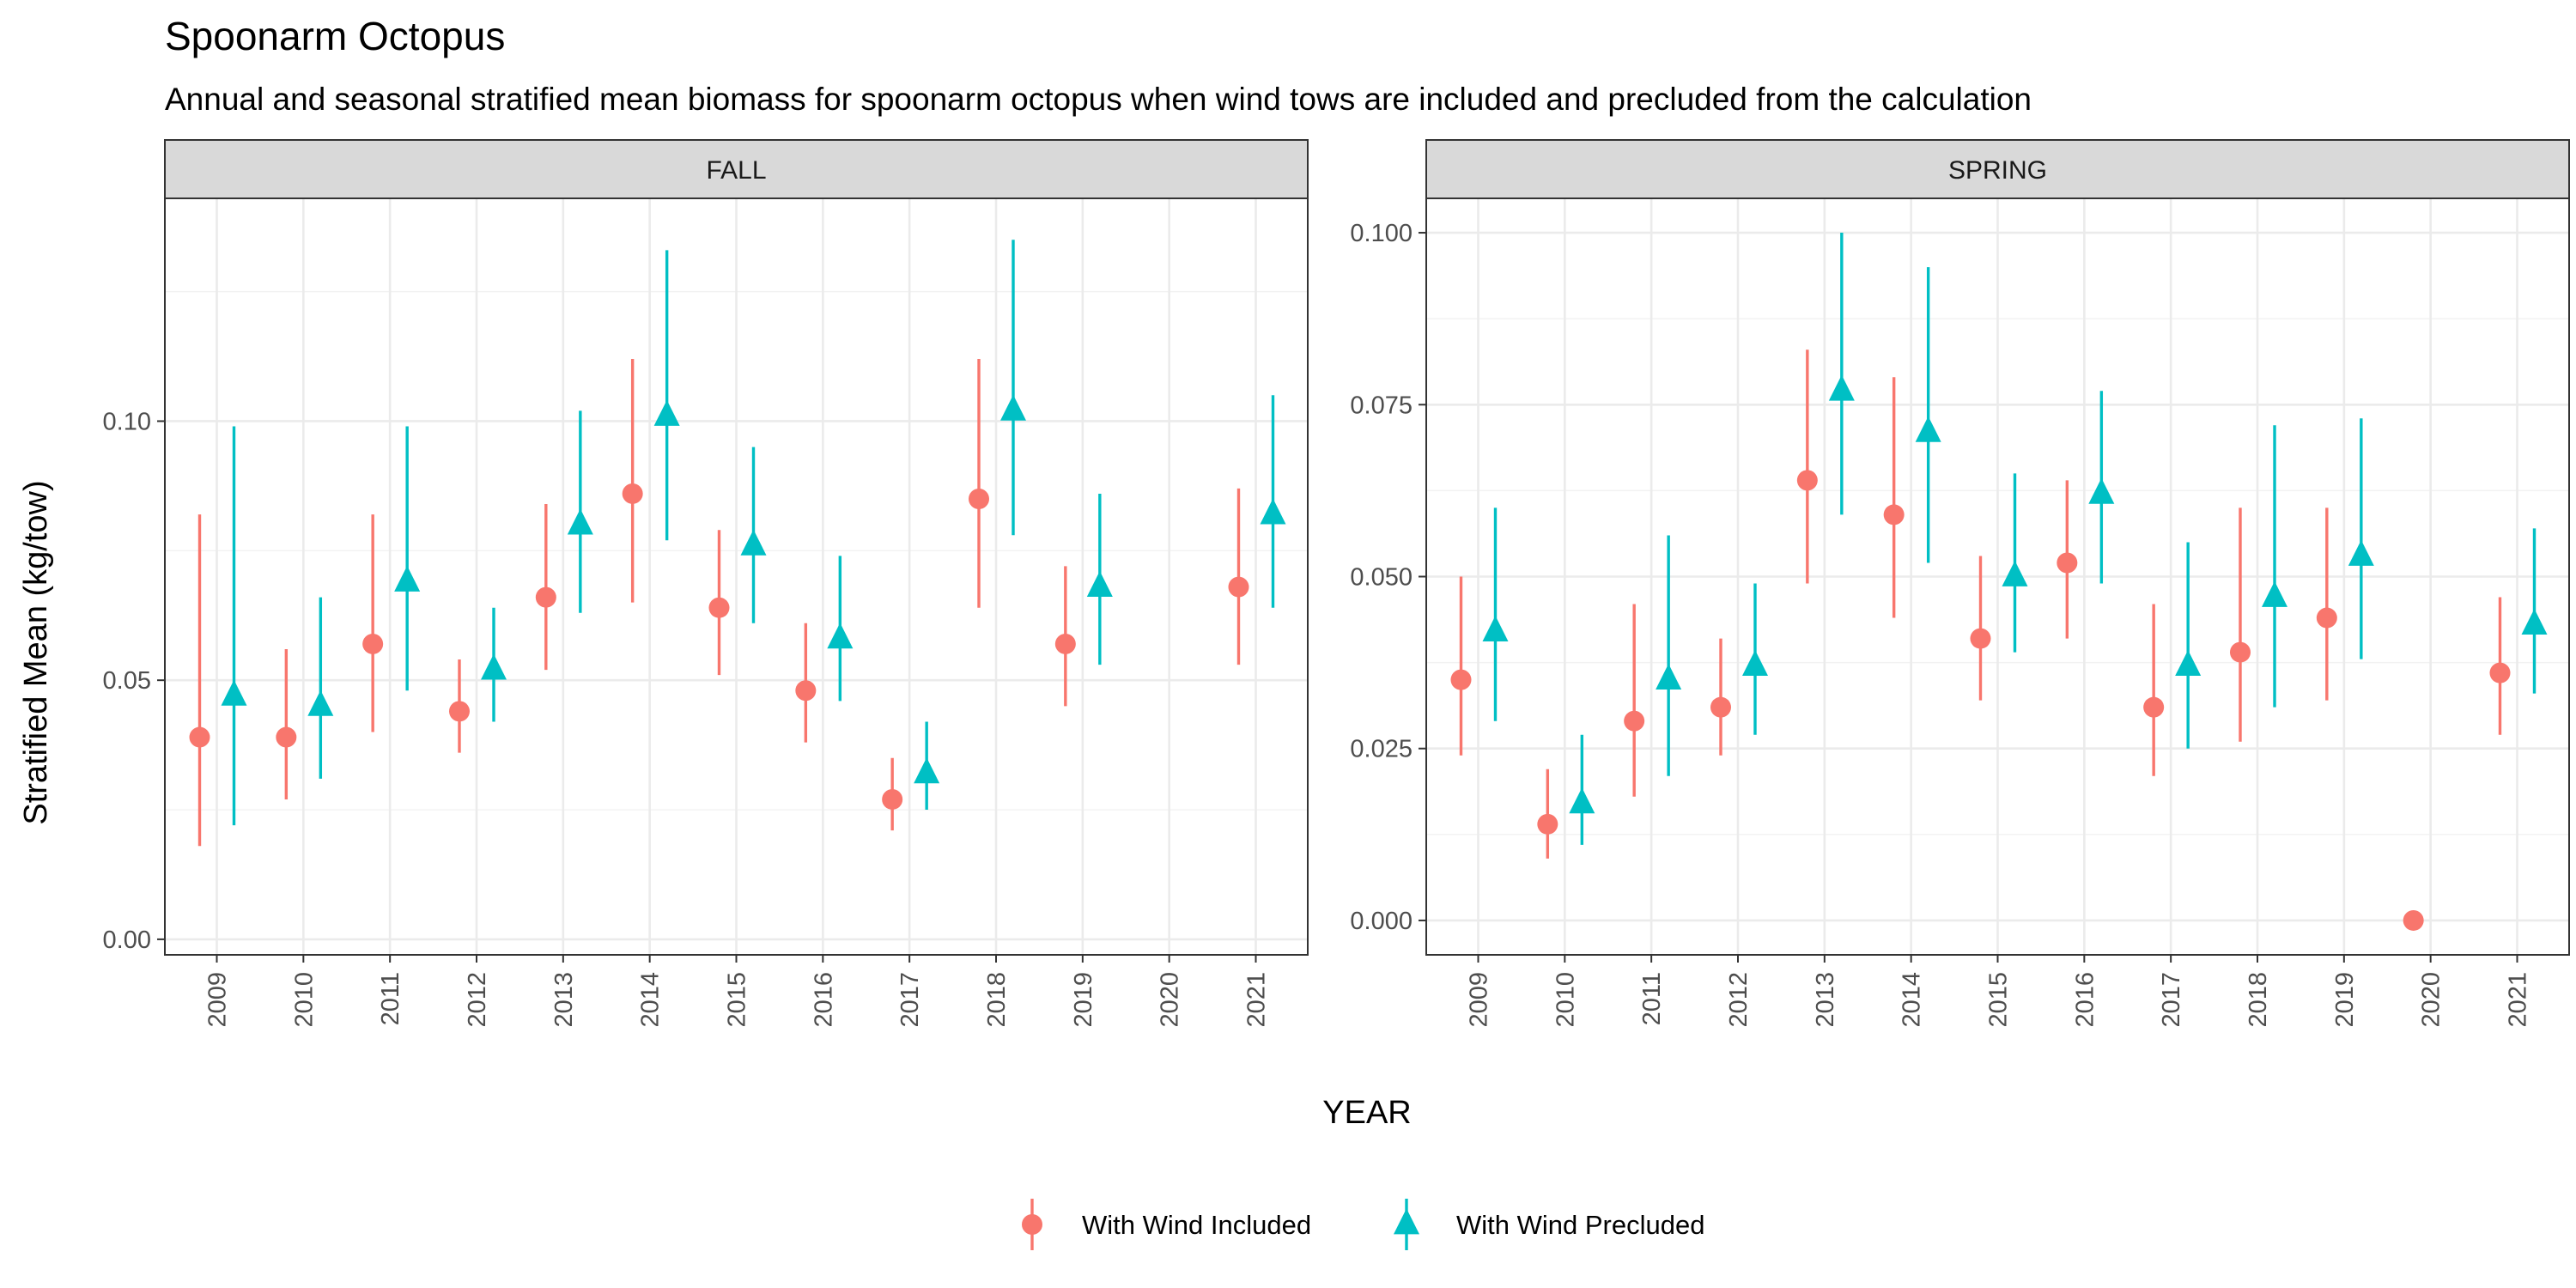 The image size is (2576, 1288). Describe the element at coordinates (1367, 1113) in the screenshot. I see `x-axis-title: YEAR` at that location.